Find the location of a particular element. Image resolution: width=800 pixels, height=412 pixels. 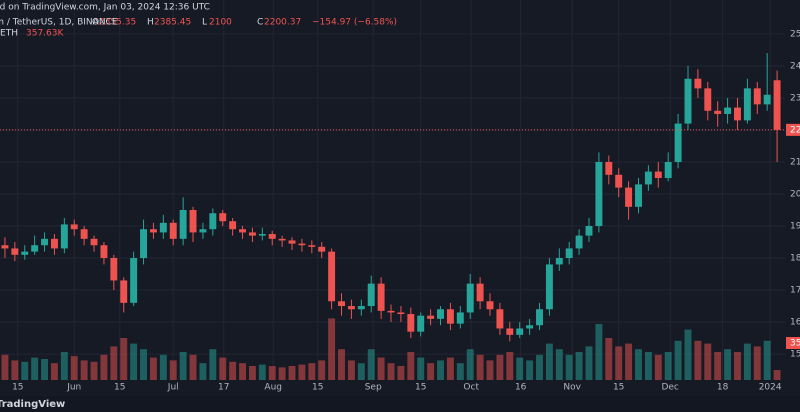

volume-title: Vol · ETH is located at coordinates (9, 34).